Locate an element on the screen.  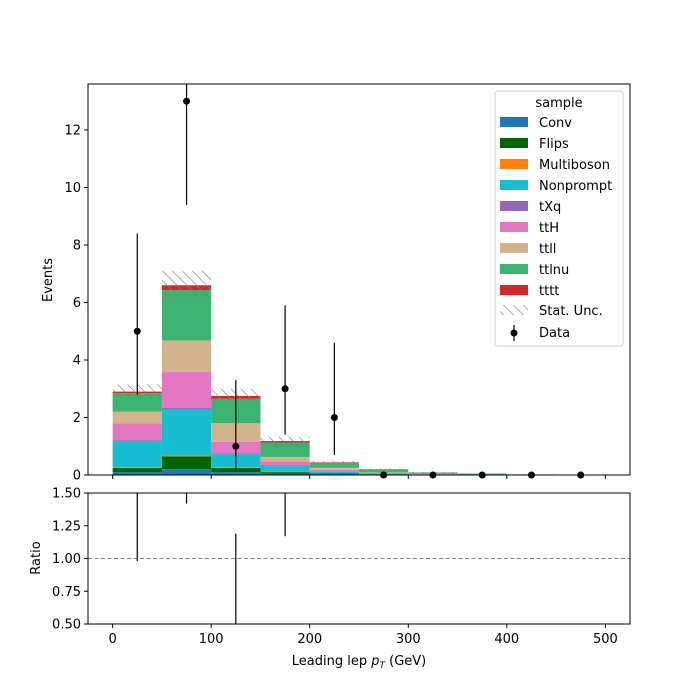
x-tick-label-0: 0 is located at coordinates (112, 639).